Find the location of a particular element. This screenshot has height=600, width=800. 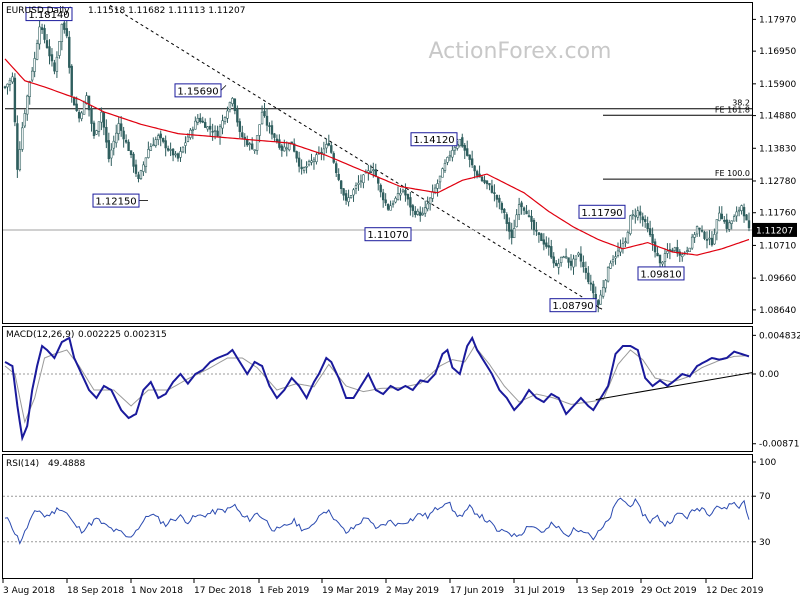

price-y-tick-label: 1.14880 is located at coordinates (777, 117).